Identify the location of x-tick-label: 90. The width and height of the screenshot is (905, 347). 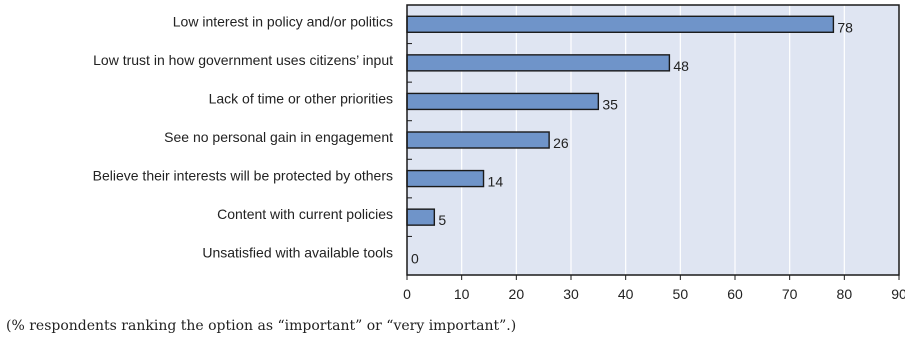
(898, 294).